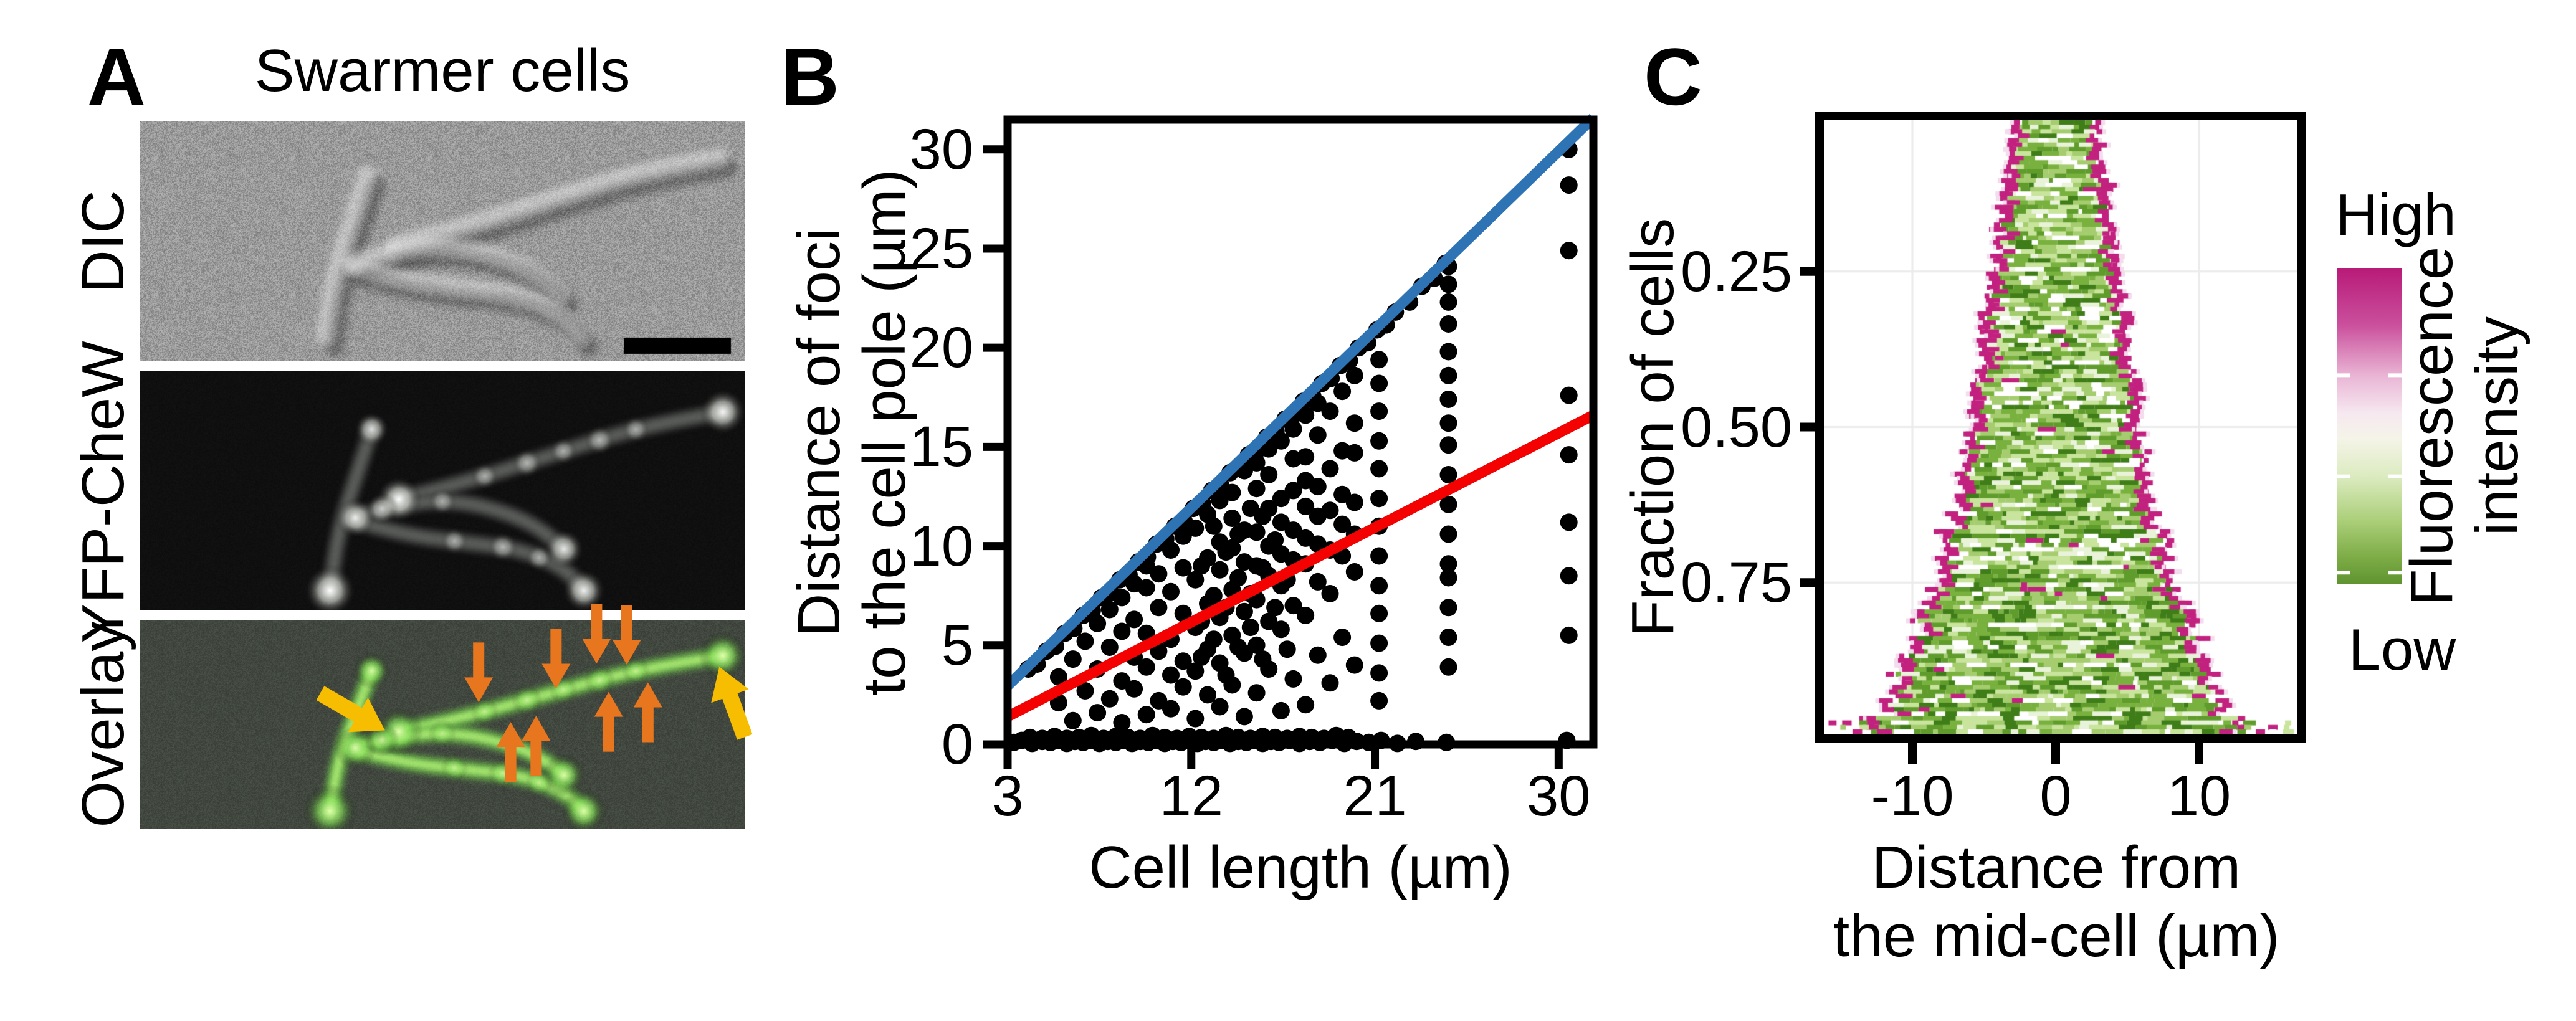 This screenshot has height=1021, width=2576. Describe the element at coordinates (1736, 583) in the screenshot. I see `c-y-tick-label: 0.75` at that location.